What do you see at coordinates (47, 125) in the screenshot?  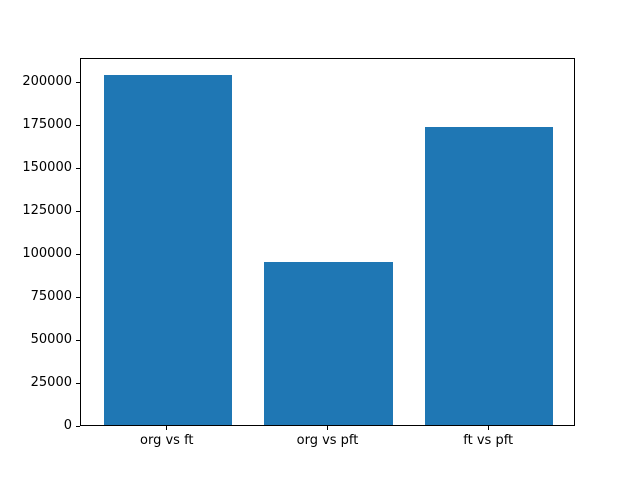 I see `y-tick-label: 175000` at bounding box center [47, 125].